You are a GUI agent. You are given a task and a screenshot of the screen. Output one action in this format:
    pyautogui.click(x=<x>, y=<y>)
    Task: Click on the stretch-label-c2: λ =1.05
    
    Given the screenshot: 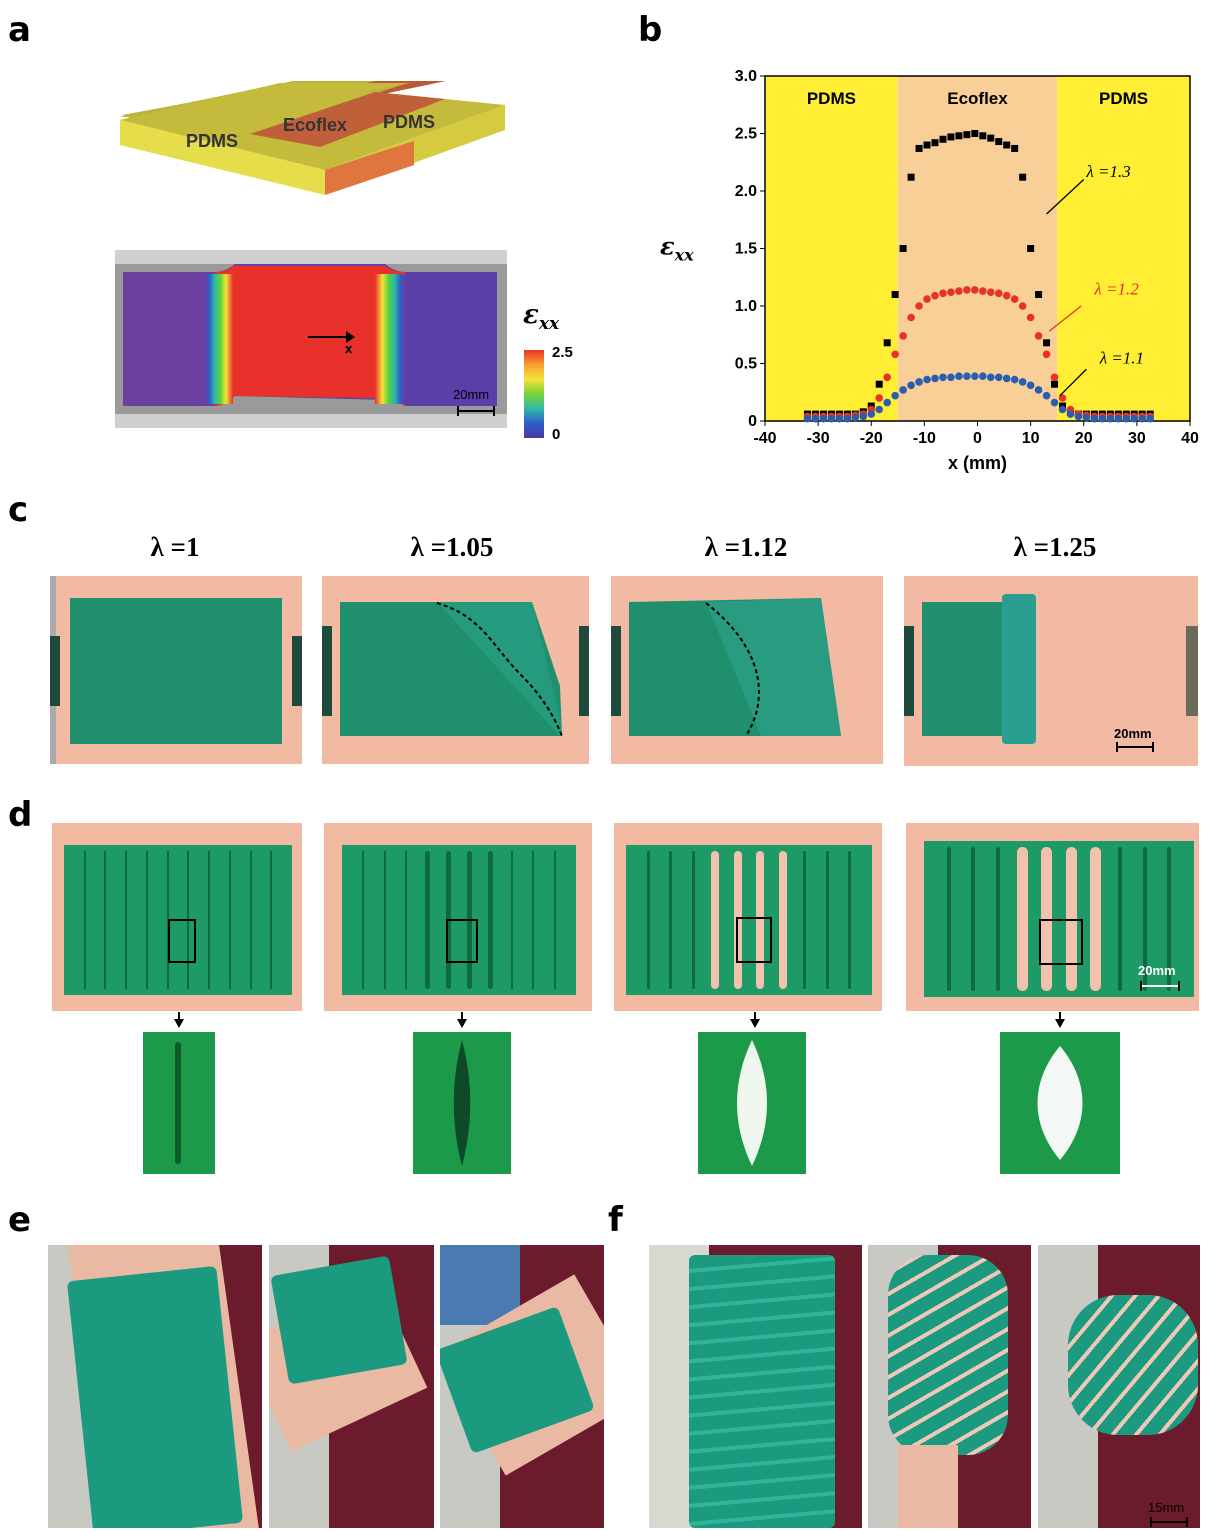 What is the action you would take?
    pyautogui.click(x=452, y=547)
    